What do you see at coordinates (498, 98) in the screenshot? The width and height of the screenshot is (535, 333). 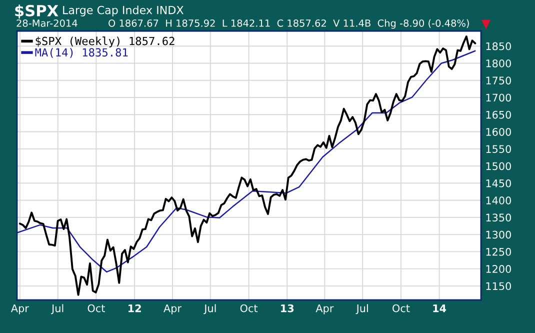 I see `y-tick-label: 1700` at bounding box center [498, 98].